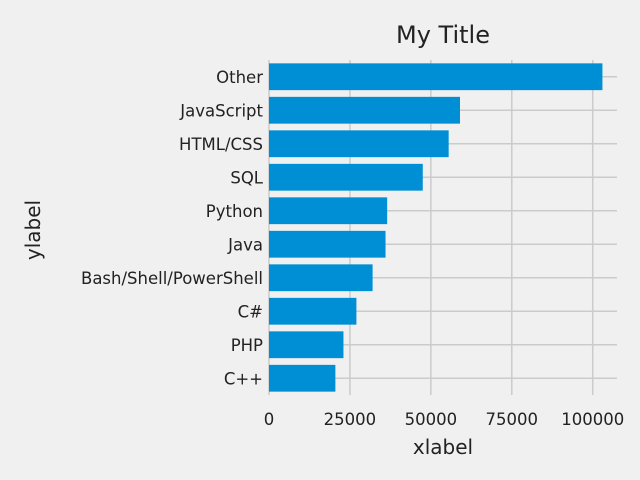 Image resolution: width=640 pixels, height=480 pixels. What do you see at coordinates (328, 211) in the screenshot?
I see `bar-python` at bounding box center [328, 211].